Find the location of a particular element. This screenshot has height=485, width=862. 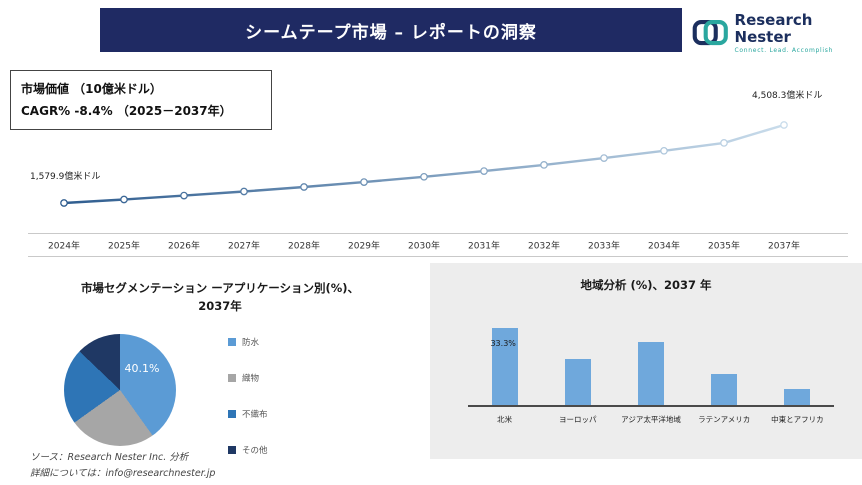

x-tick-label: 2034年 is located at coordinates (664, 246).